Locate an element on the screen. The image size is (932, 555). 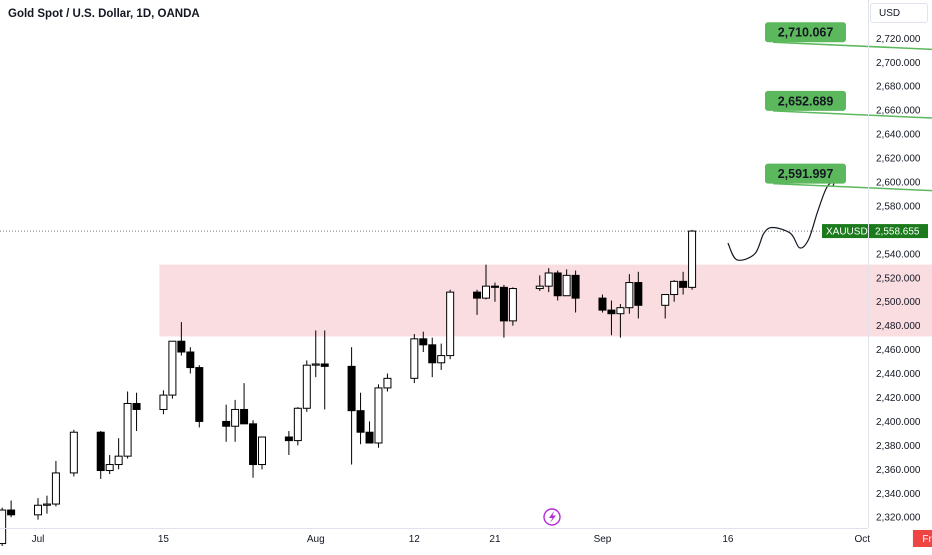
symbol-tag is located at coordinates (845, 231).